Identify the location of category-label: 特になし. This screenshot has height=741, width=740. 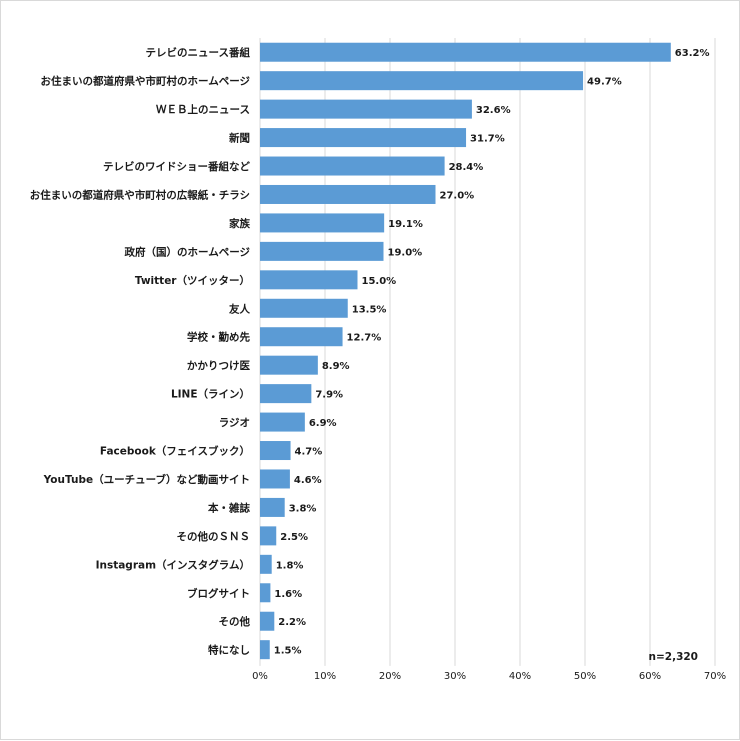
(229, 650).